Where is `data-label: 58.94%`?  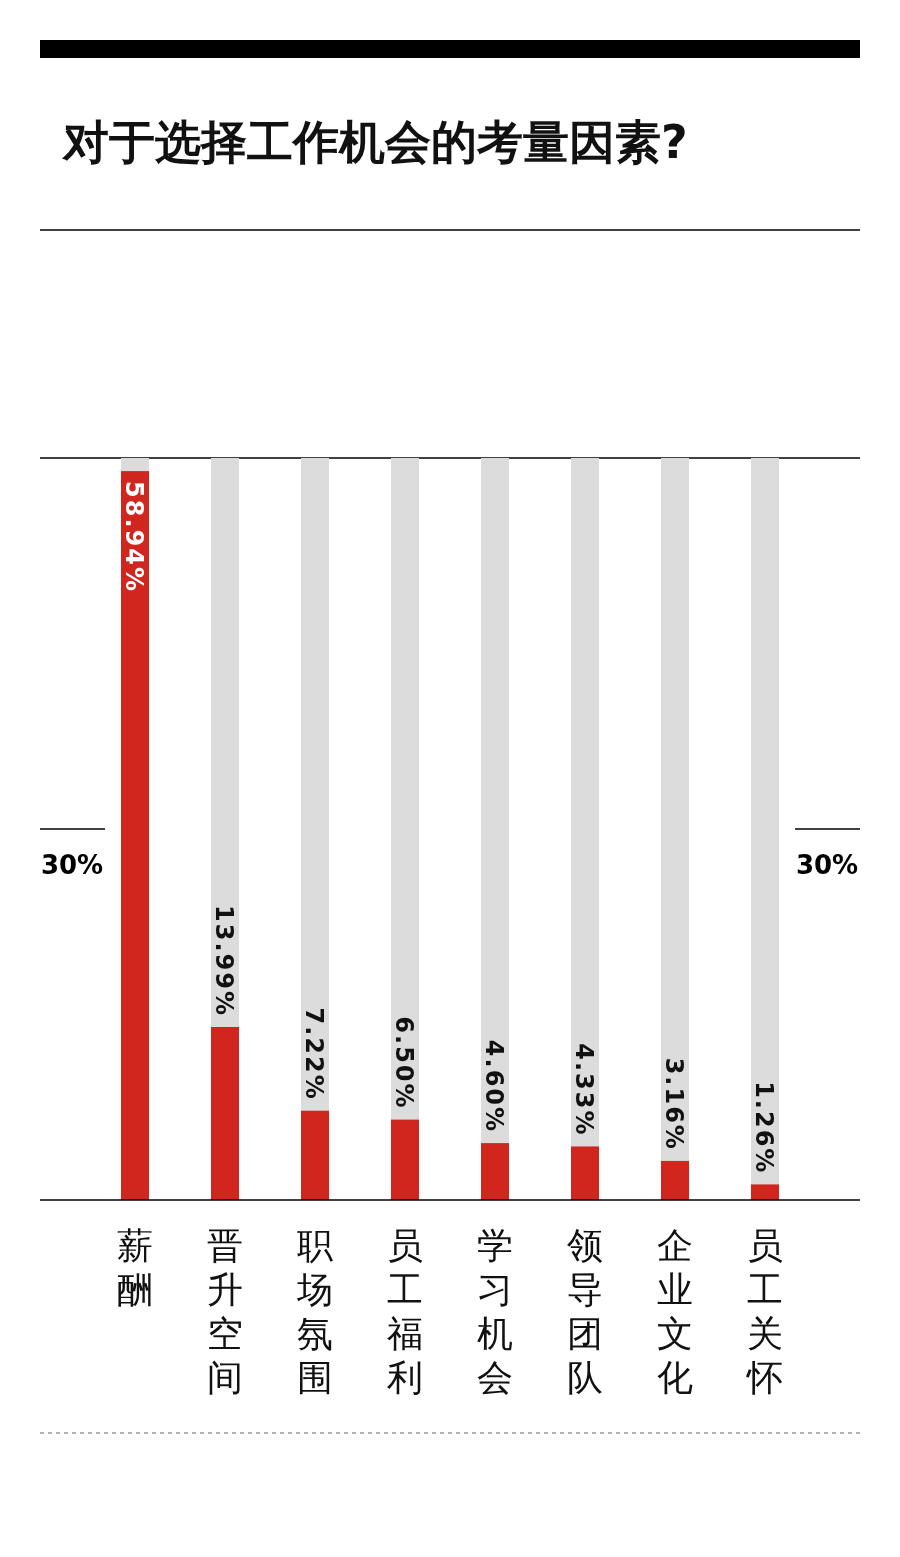
data-label: 58.94% is located at coordinates (134, 537).